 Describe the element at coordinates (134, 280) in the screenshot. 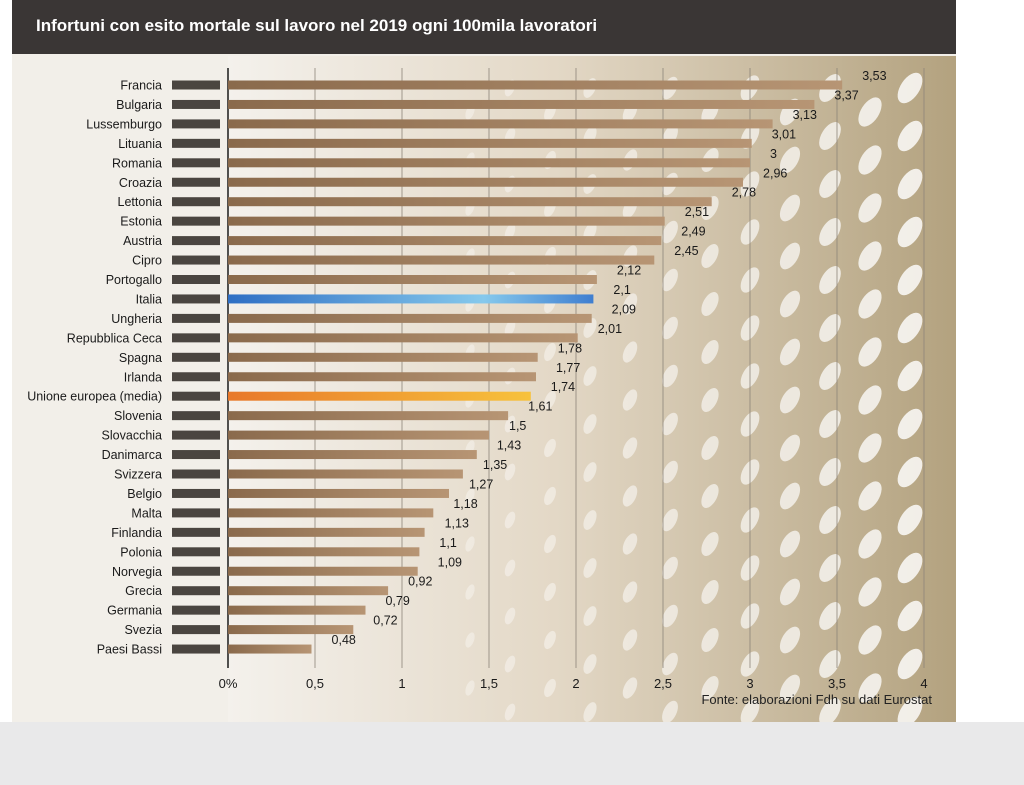

I see `category-label: Portogallo` at that location.